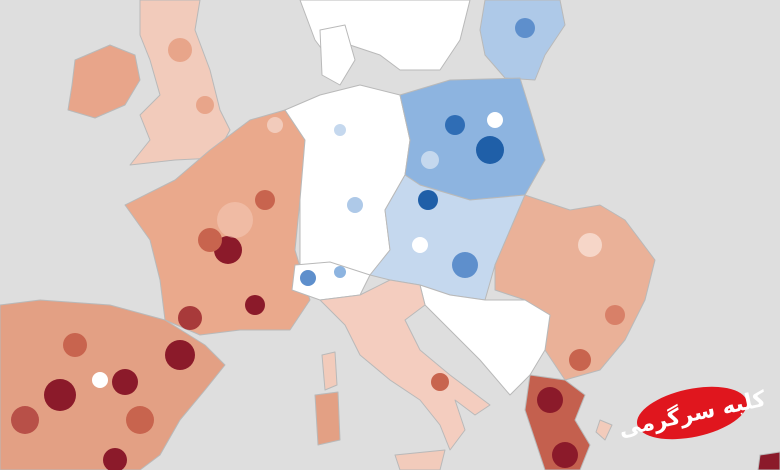 The width and height of the screenshot is (780, 470). Describe the element at coordinates (405, 365) in the screenshot. I see `italy` at that location.